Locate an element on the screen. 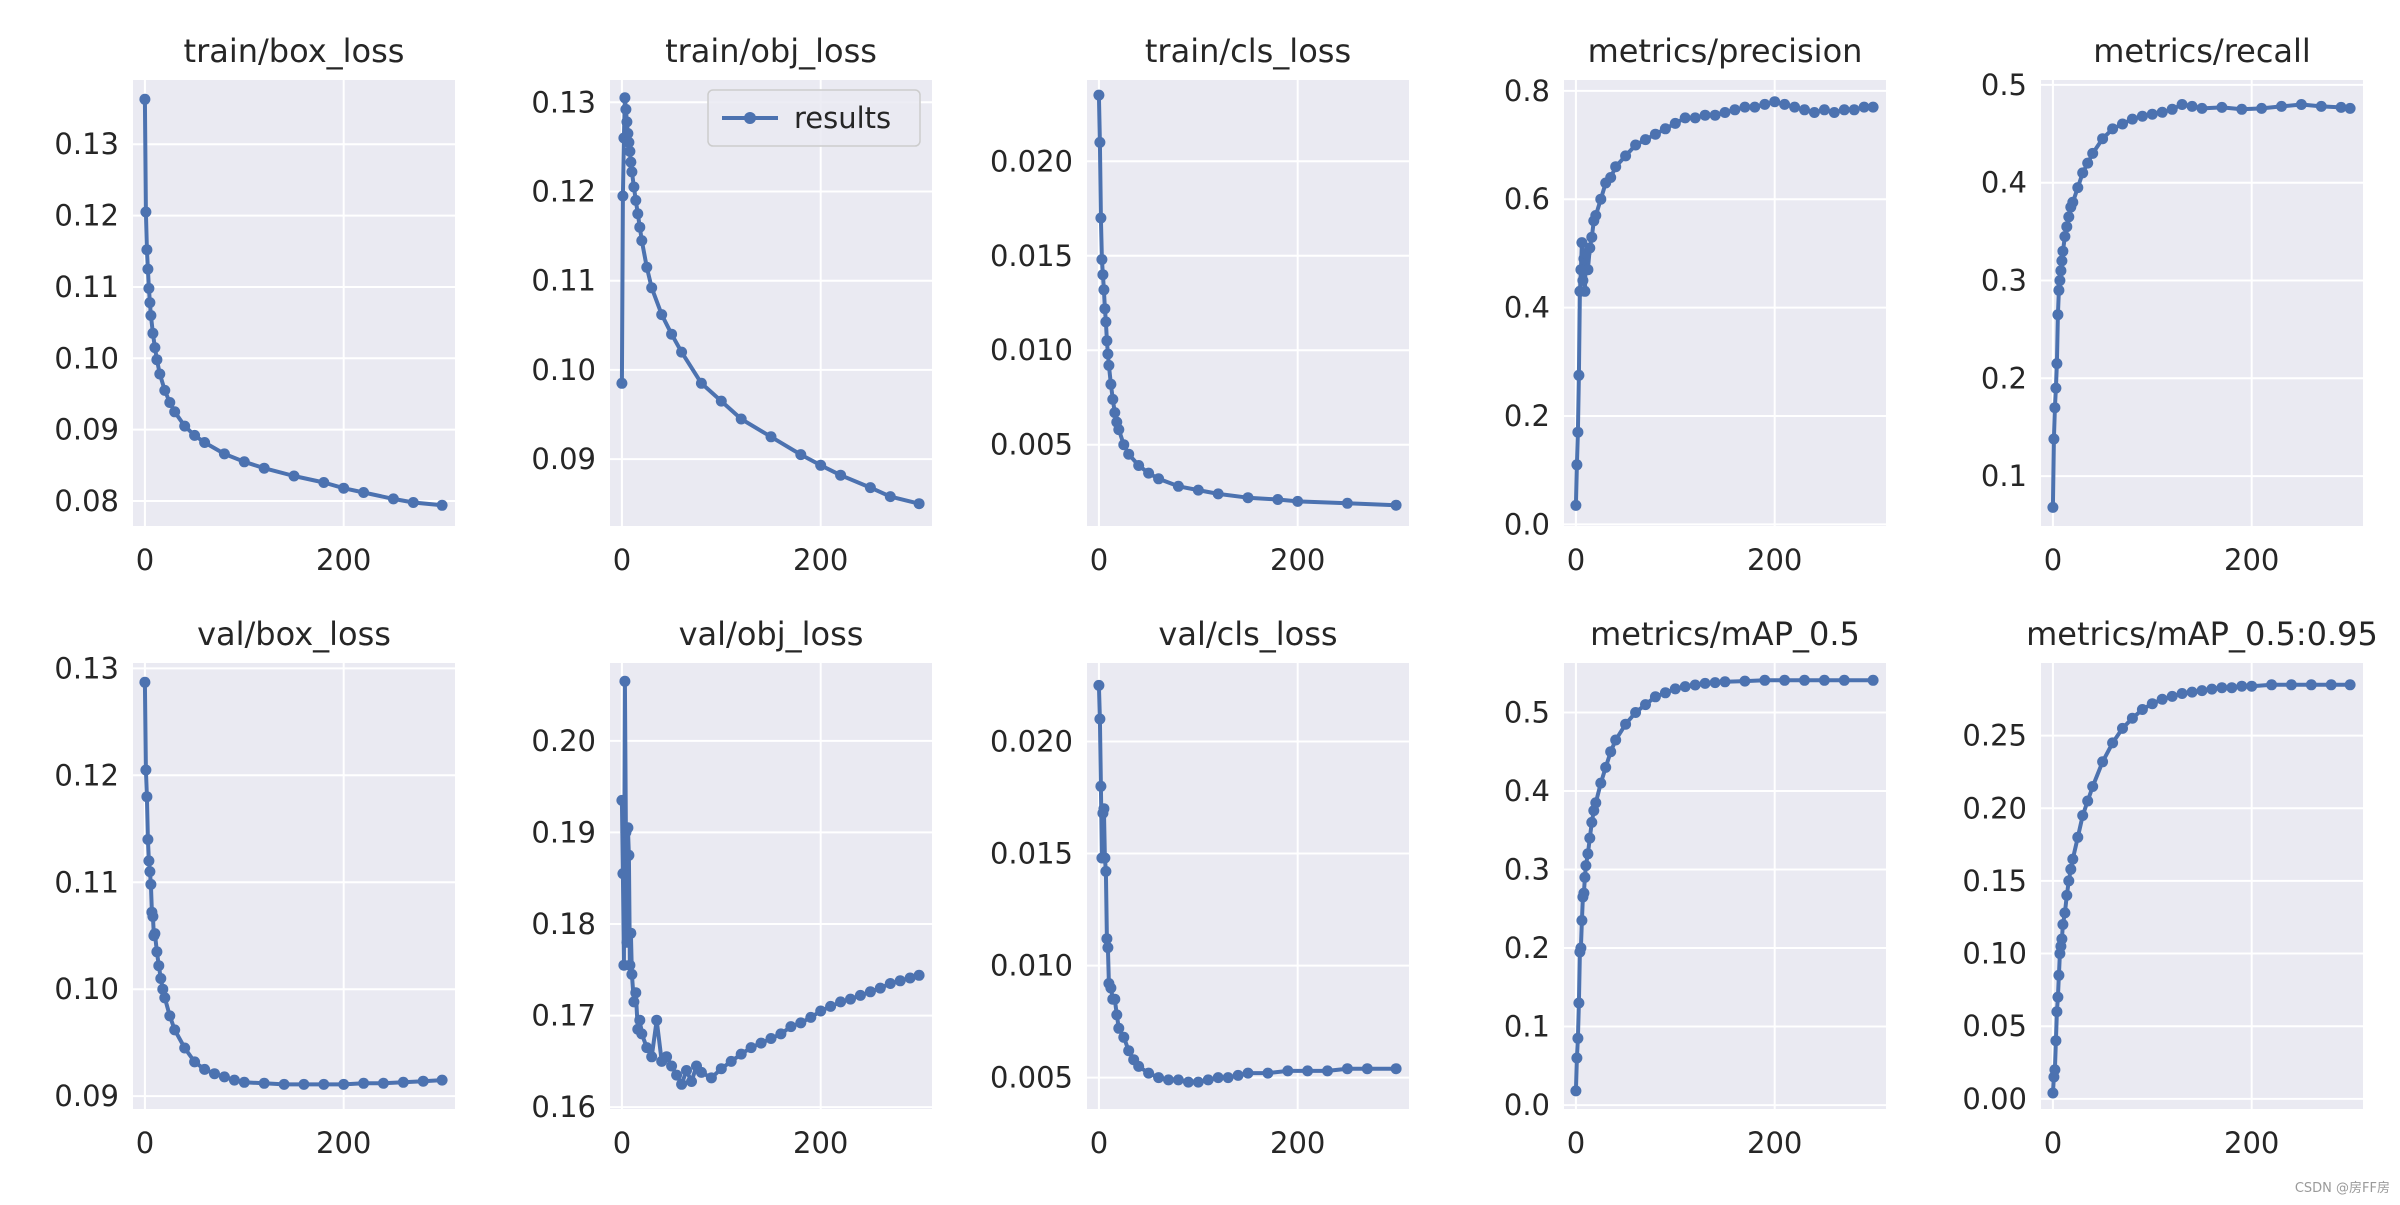 The width and height of the screenshot is (2400, 1205). y-tick-label: 0.2 is located at coordinates (1527, 416).